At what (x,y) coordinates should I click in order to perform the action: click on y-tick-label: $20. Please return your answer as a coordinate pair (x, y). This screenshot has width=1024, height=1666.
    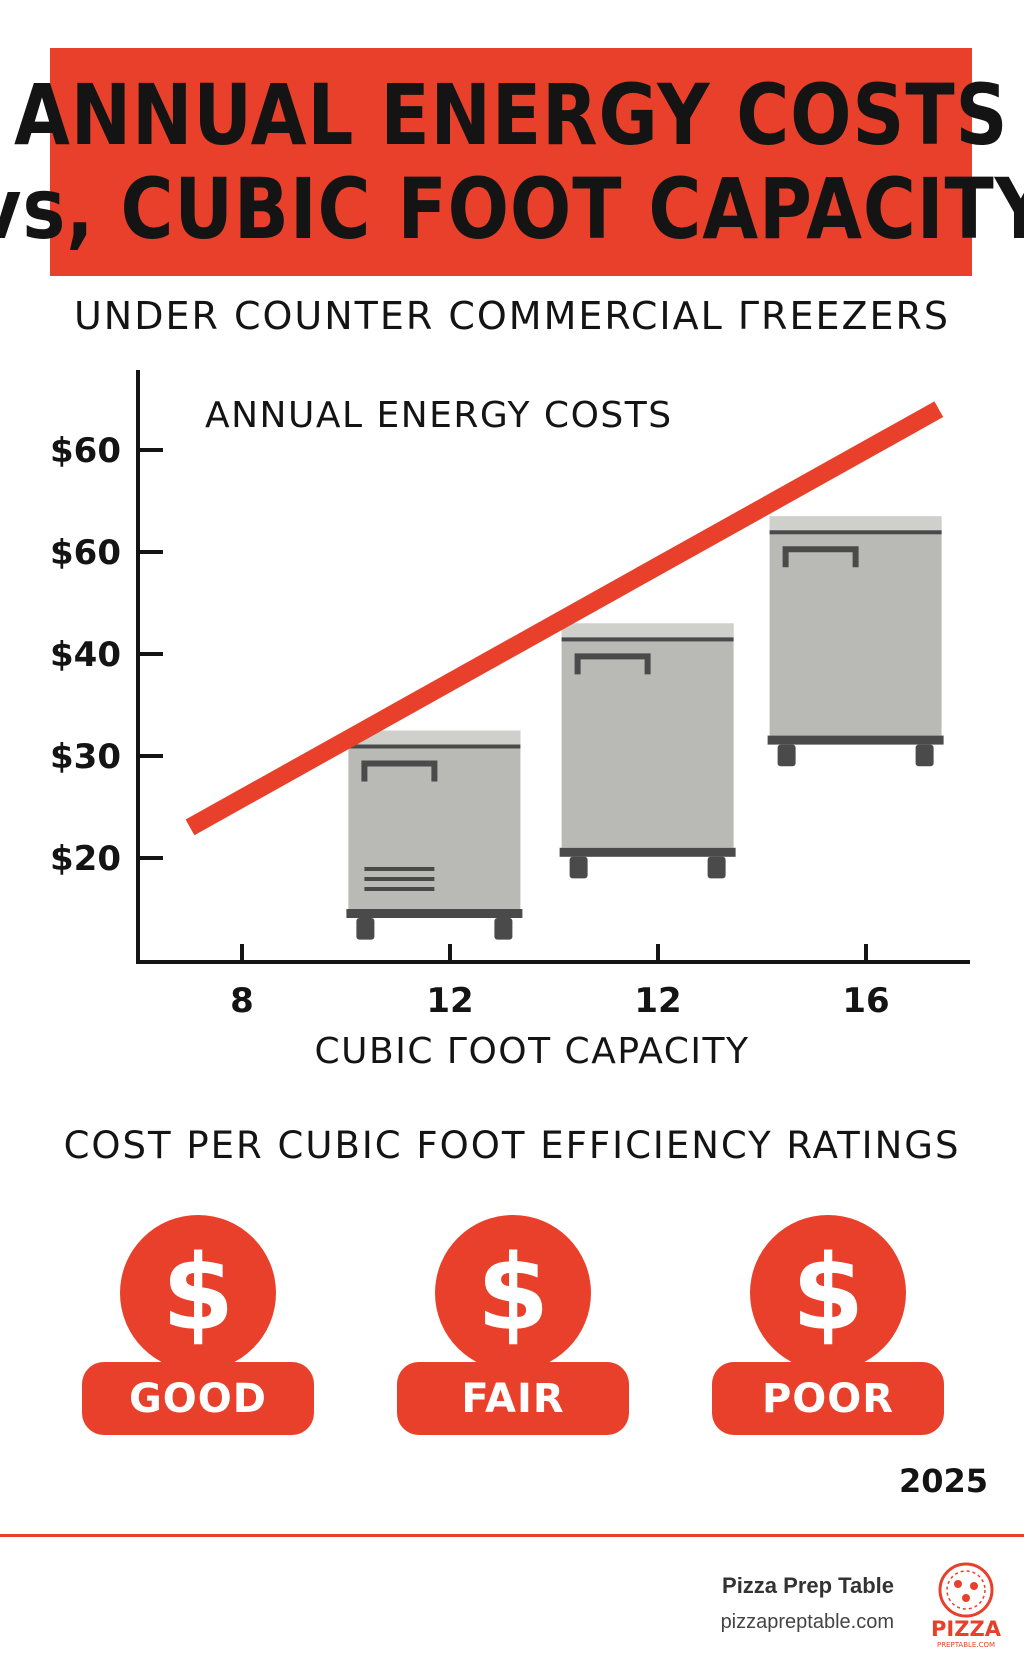
    Looking at the image, I should click on (85, 859).